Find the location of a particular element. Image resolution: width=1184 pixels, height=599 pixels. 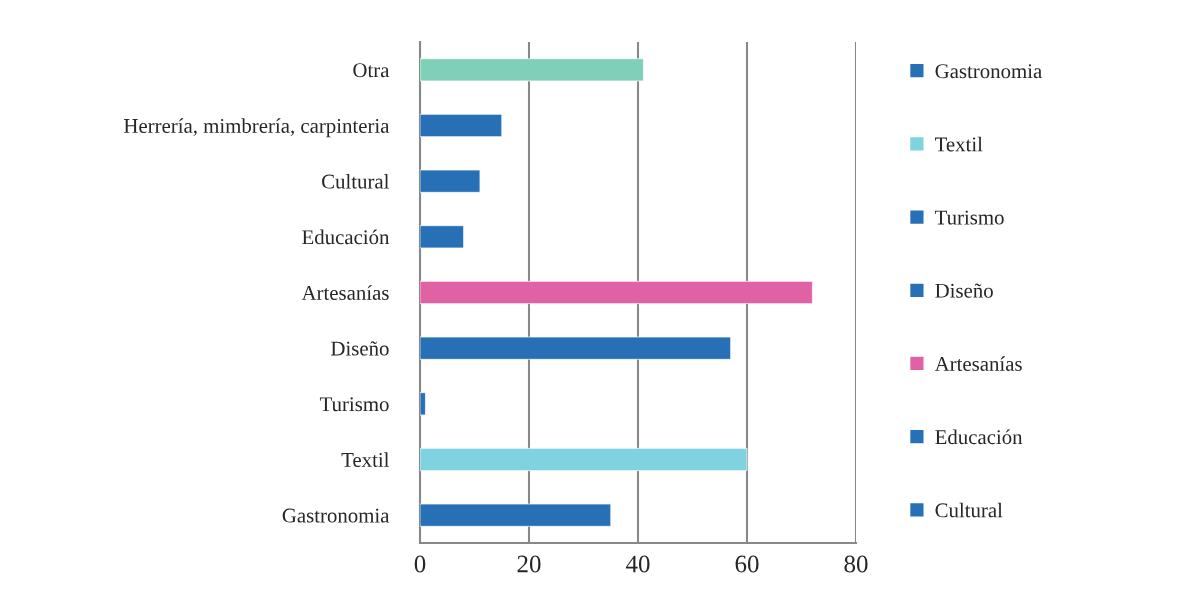

y-tick-label: Artesanías is located at coordinates (345, 292).